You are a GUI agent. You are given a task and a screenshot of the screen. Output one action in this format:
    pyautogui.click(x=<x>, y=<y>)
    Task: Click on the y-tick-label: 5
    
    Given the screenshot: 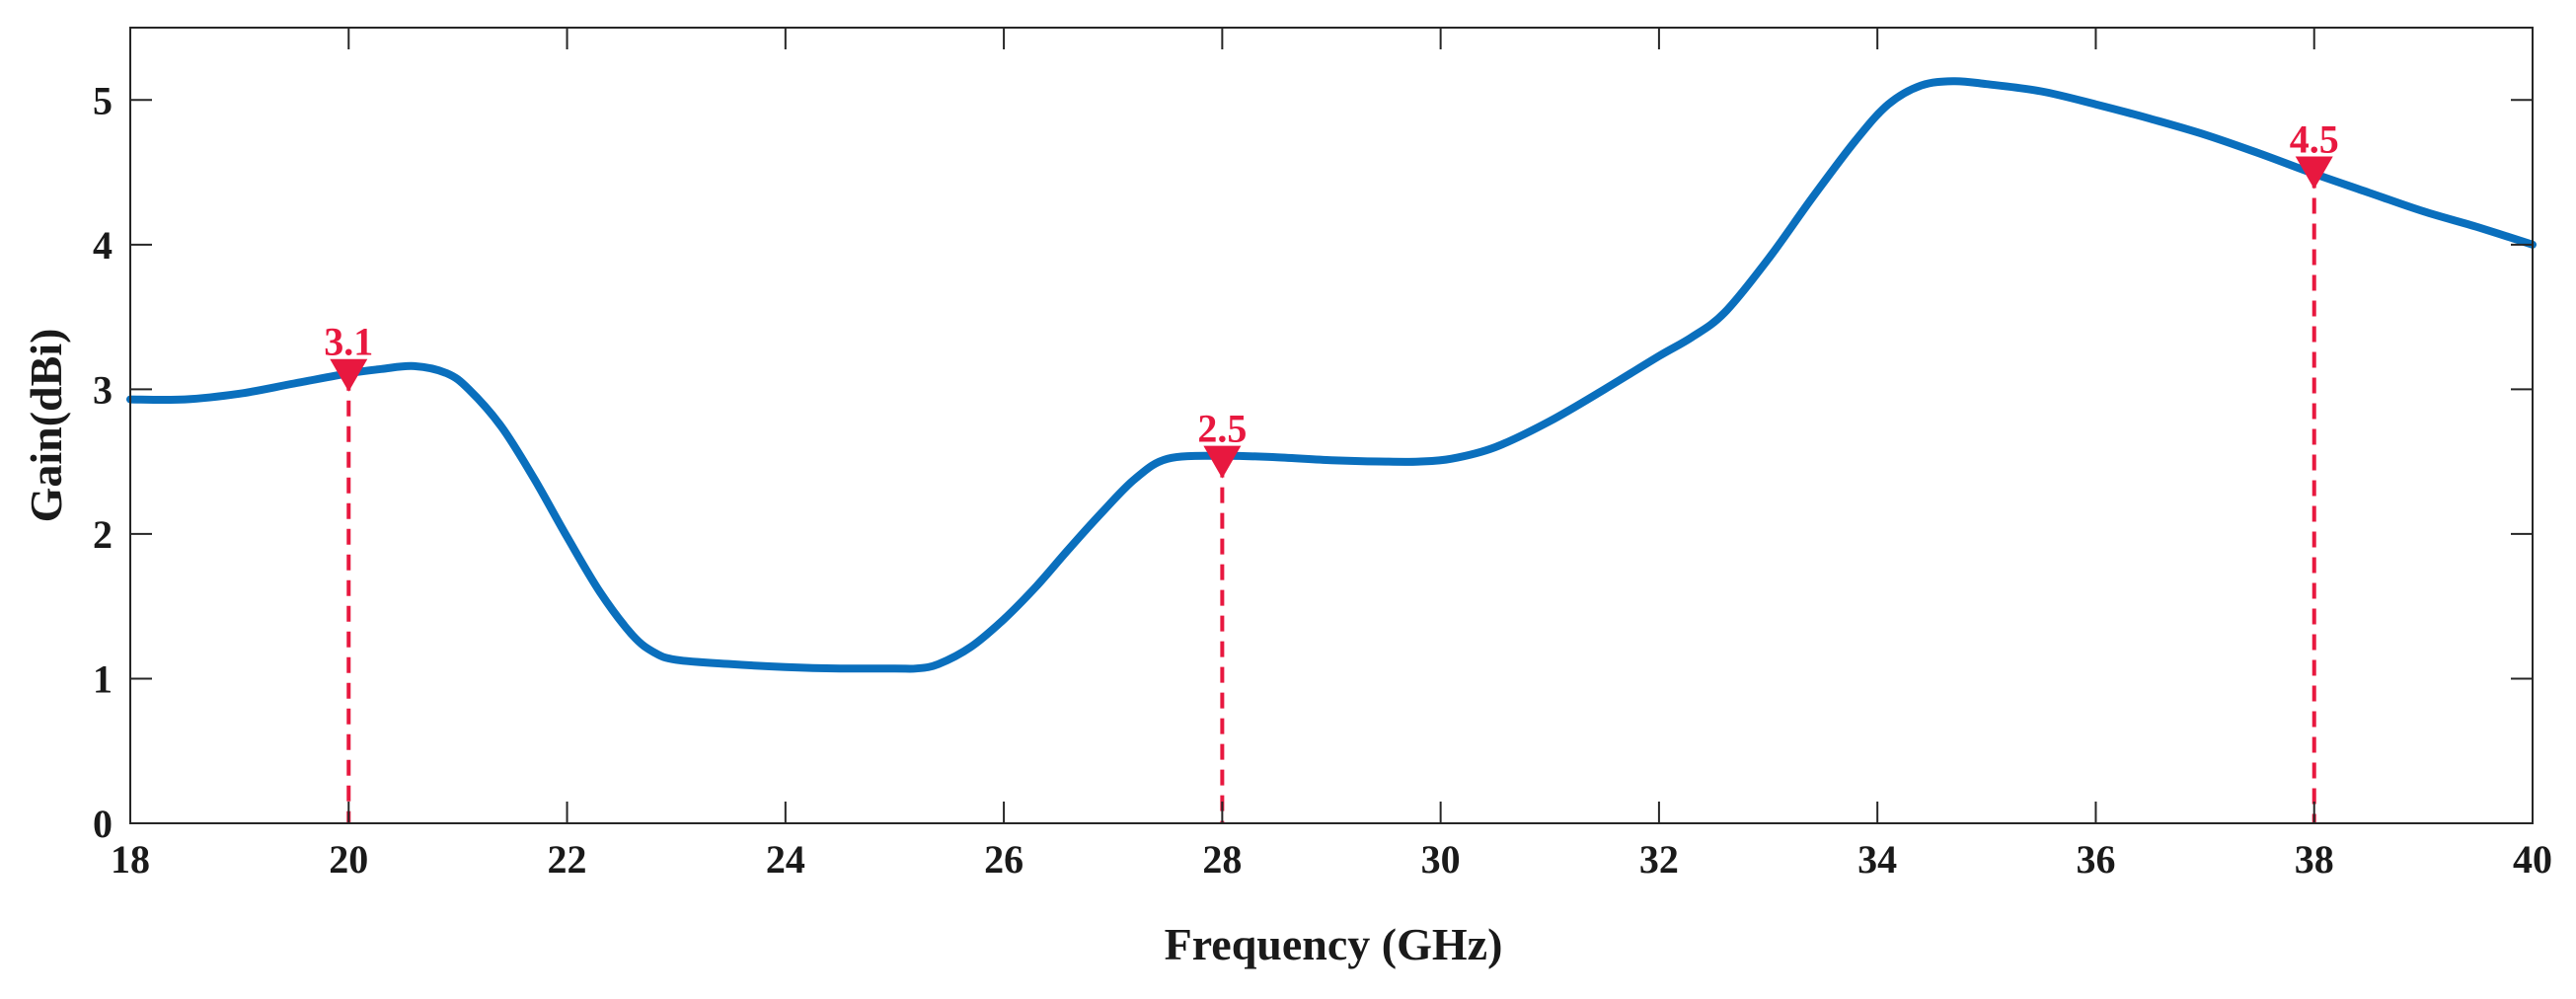 What is the action you would take?
    pyautogui.click(x=103, y=100)
    